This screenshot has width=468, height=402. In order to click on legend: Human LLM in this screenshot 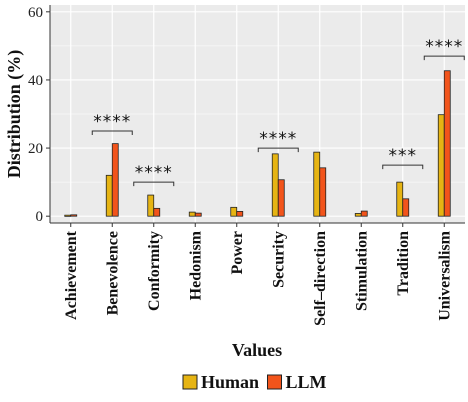, I will do `click(254, 382)`.